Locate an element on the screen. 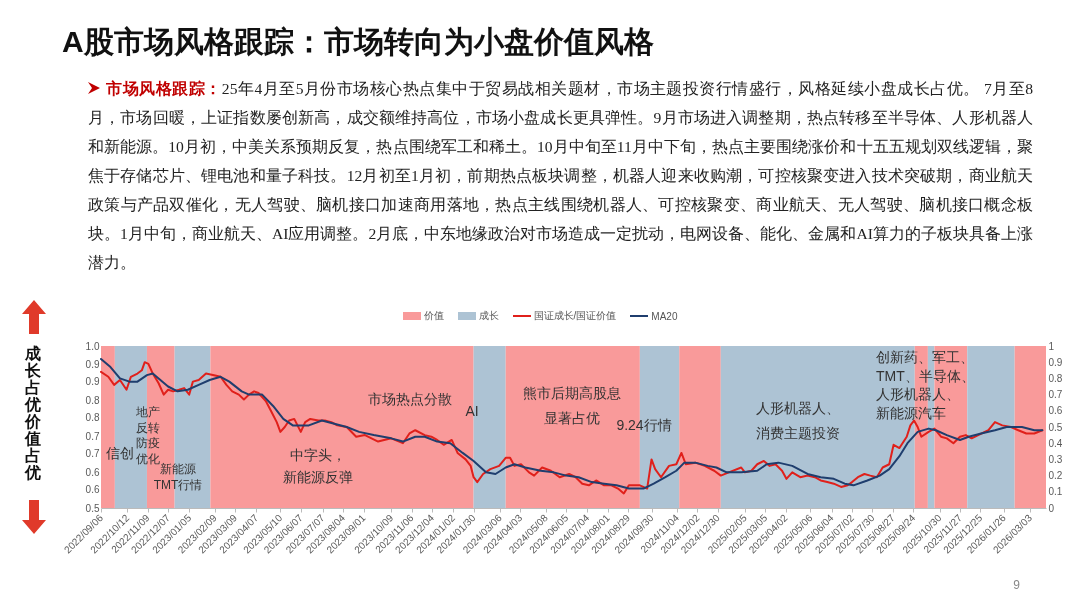  legend-label: 国证成长/国证价值 is located at coordinates (575, 316).